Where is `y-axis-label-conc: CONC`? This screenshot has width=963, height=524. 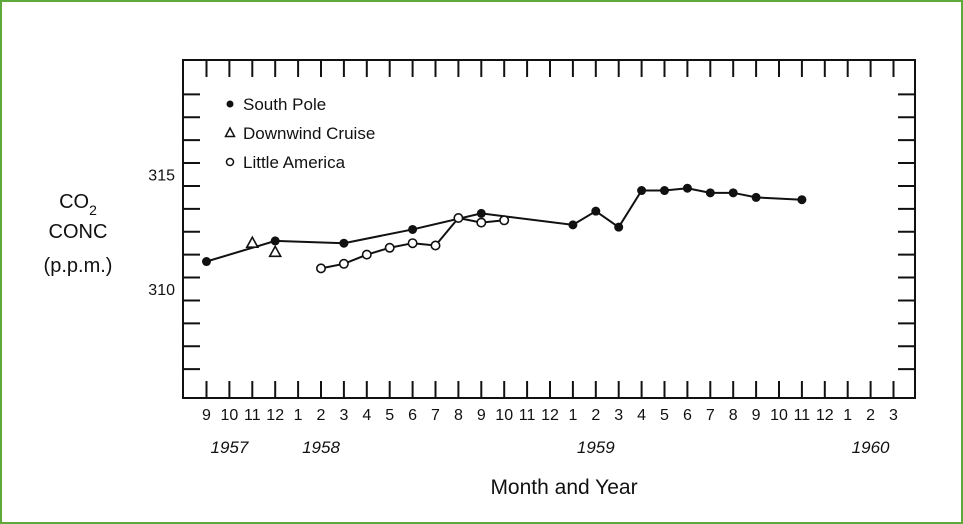 y-axis-label-conc: CONC is located at coordinates (78, 232).